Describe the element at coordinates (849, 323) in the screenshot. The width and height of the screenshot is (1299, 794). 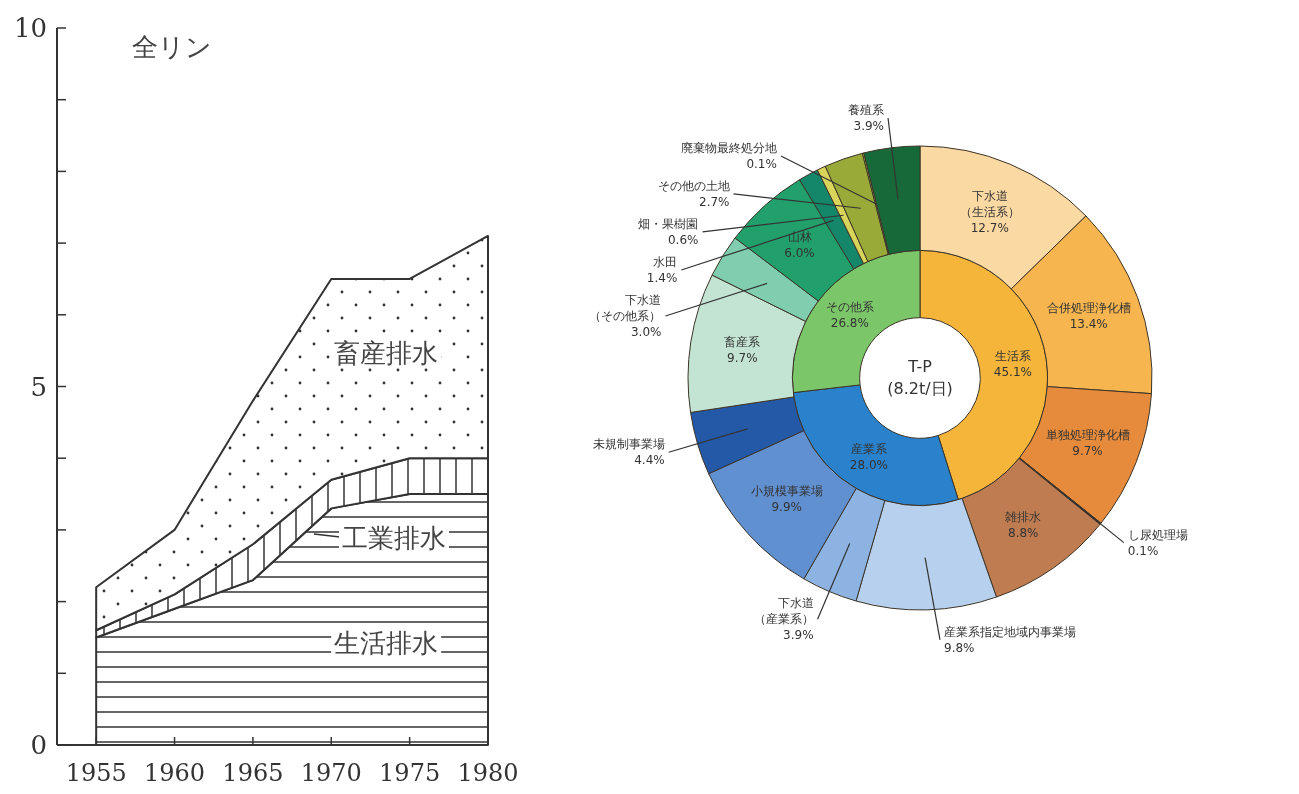
I see `data-label: 26.8%` at that location.